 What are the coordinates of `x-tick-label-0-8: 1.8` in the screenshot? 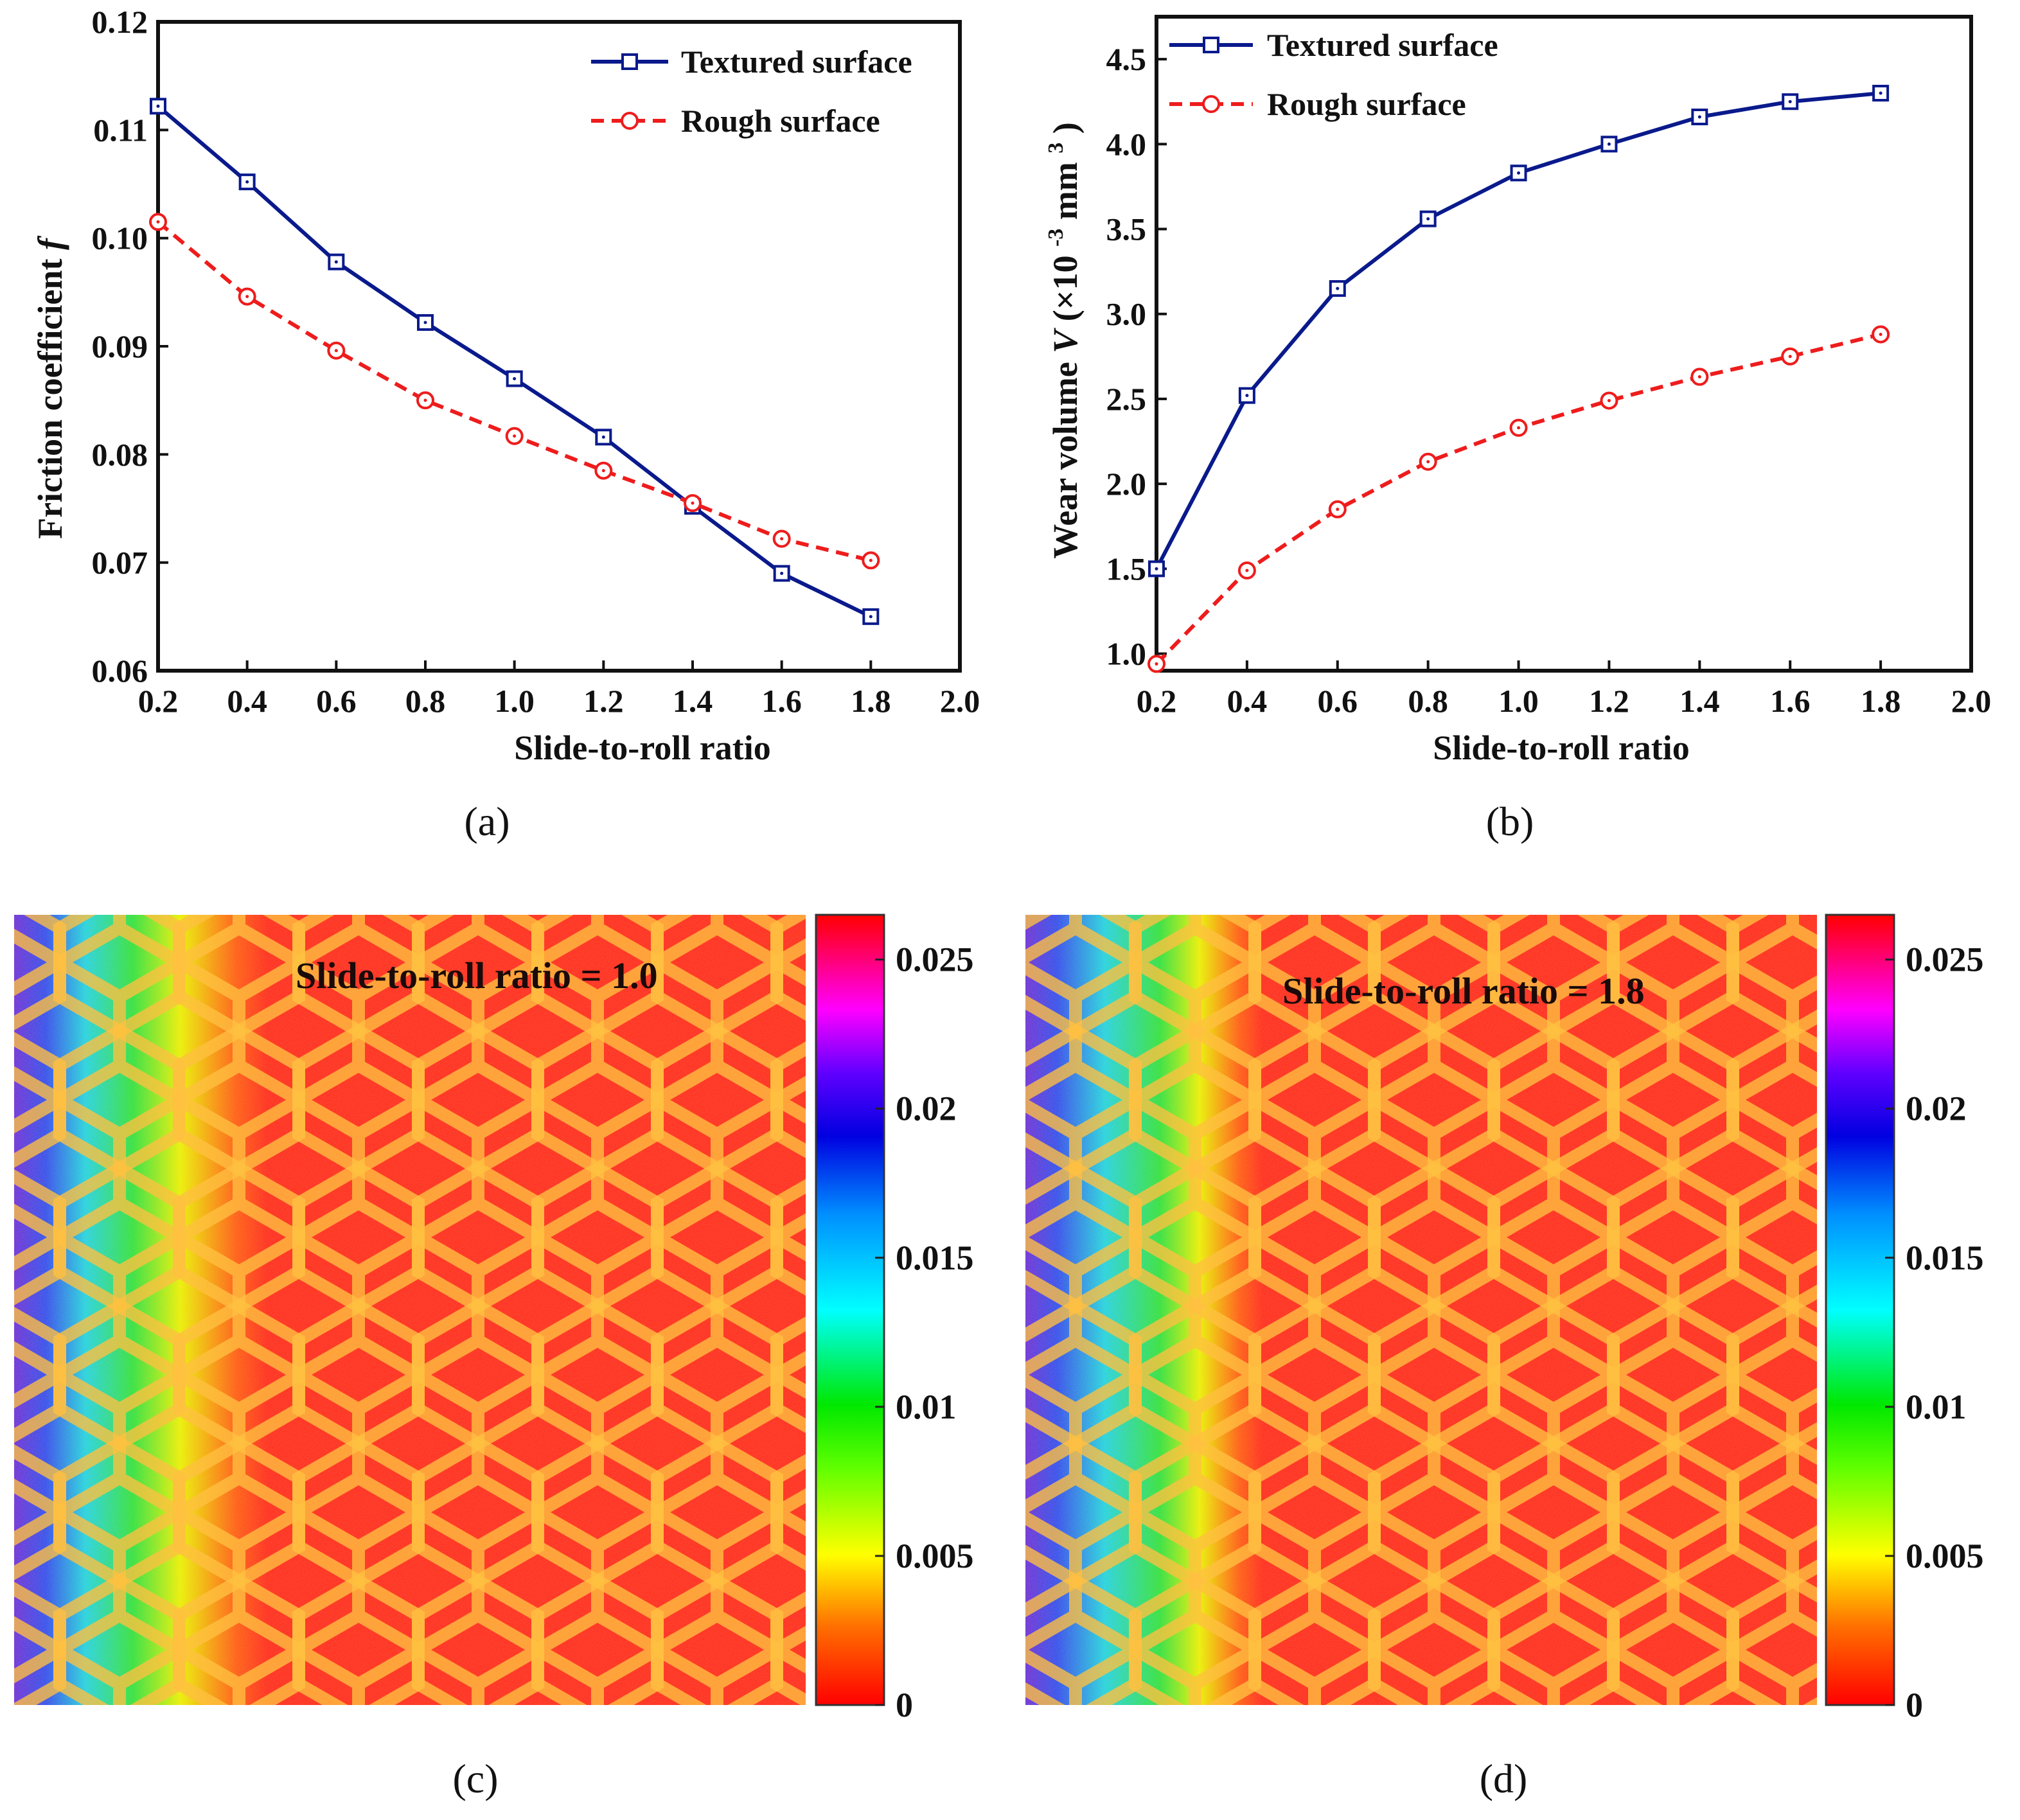 It's located at (871, 701).